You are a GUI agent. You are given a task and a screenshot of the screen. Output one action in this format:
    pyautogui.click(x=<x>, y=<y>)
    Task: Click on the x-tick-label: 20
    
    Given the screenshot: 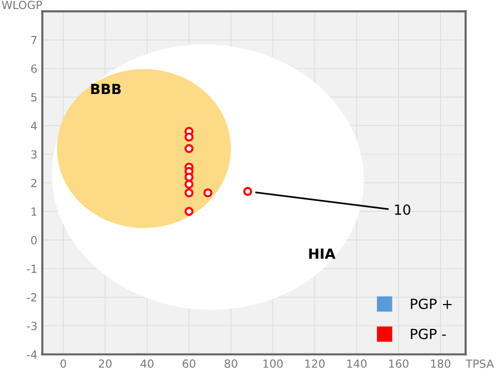 What is the action you would take?
    pyautogui.click(x=105, y=363)
    